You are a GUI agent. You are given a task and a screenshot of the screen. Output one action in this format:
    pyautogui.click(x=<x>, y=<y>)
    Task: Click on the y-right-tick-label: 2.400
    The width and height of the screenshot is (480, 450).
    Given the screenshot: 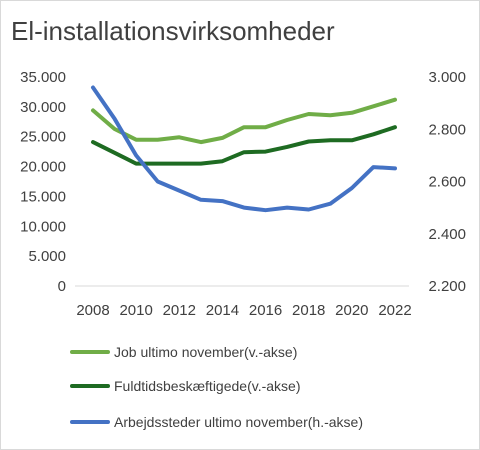 What is the action you would take?
    pyautogui.click(x=447, y=234)
    